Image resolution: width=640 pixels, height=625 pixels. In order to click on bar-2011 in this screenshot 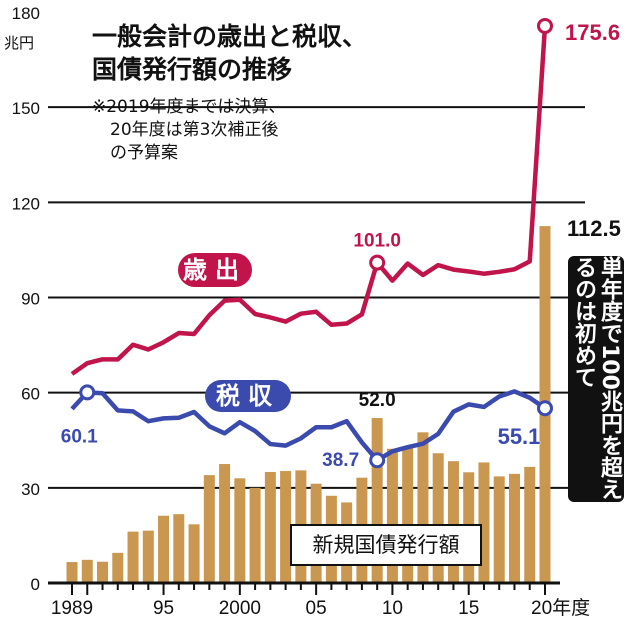, I will do `click(408, 515)`.